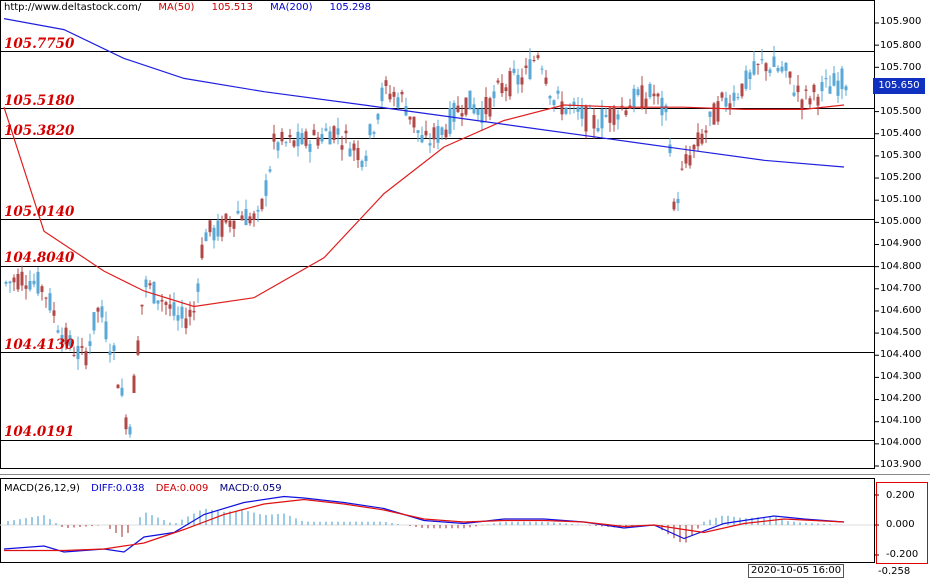 The image size is (930, 578). Describe the element at coordinates (73, 7) in the screenshot. I see `source-url: http://www.deltastock.com/` at that location.